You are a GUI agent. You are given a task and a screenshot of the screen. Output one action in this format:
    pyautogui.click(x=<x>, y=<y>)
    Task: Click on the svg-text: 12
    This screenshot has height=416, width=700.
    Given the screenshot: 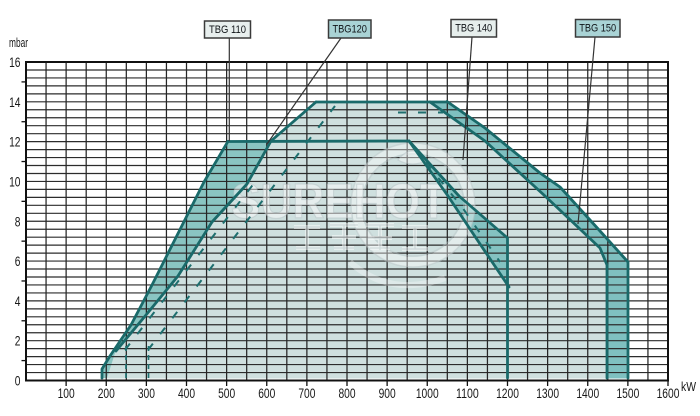 What is the action you would take?
    pyautogui.click(x=15, y=142)
    